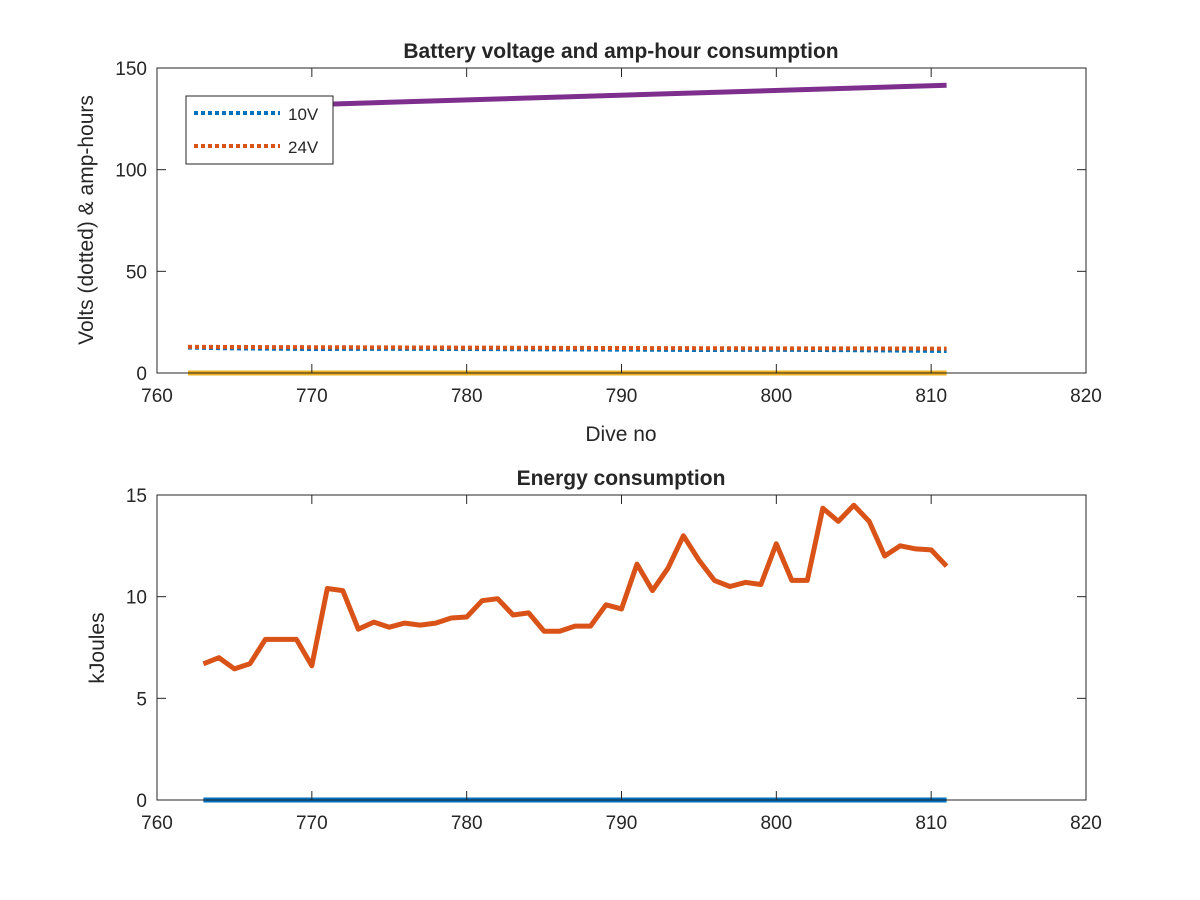 This screenshot has height=900, width=1200. Describe the element at coordinates (312, 823) in the screenshot. I see `bottom-x-tick-label: 770` at that location.